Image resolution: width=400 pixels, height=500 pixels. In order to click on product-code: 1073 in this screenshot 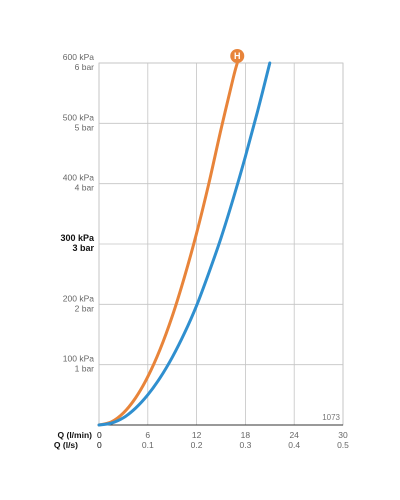, I will do `click(331, 417)`.